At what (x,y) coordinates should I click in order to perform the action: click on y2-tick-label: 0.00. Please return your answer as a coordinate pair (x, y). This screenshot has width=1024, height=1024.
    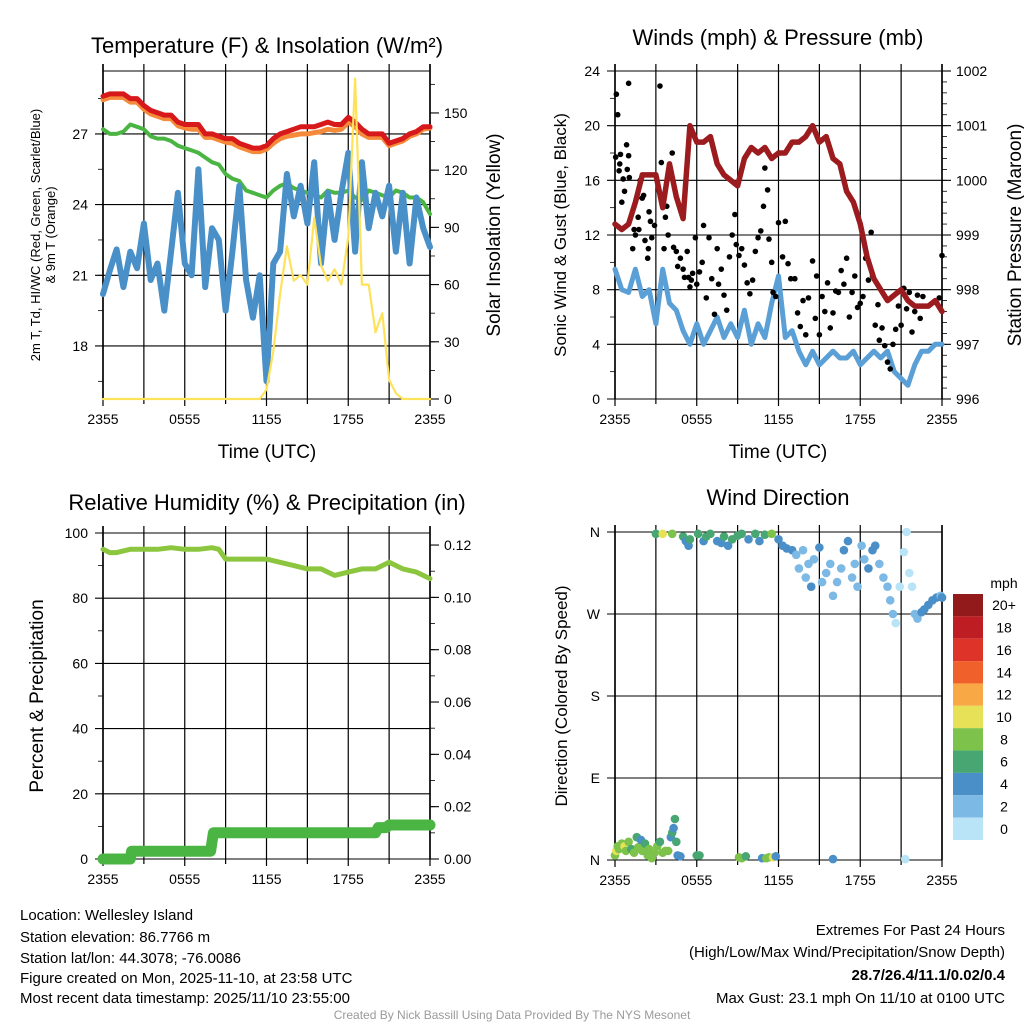
    Looking at the image, I should click on (457, 859).